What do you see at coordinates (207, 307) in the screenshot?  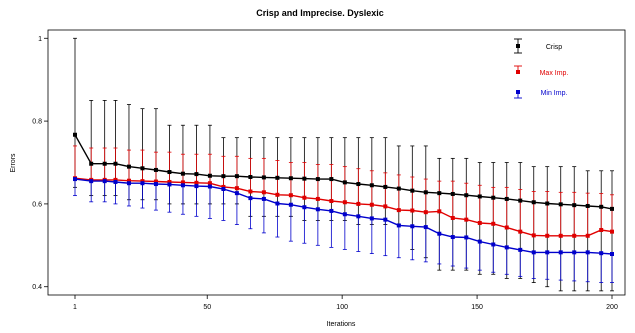 I see `x-tick-label: 50` at bounding box center [207, 307].